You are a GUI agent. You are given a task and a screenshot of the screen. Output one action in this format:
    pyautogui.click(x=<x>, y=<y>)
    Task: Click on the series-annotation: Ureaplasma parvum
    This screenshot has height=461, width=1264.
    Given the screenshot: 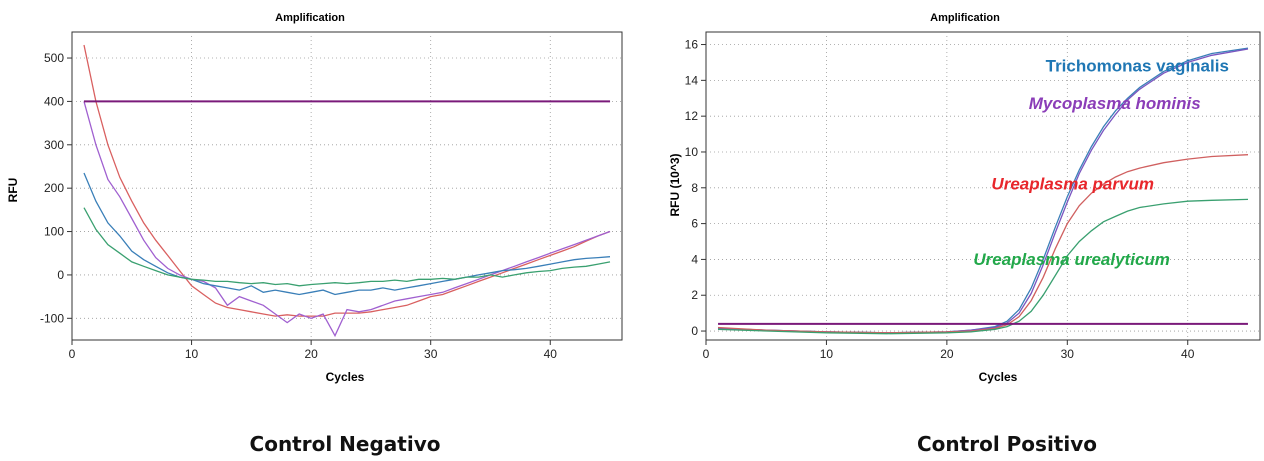 What is the action you would take?
    pyautogui.click(x=1072, y=184)
    